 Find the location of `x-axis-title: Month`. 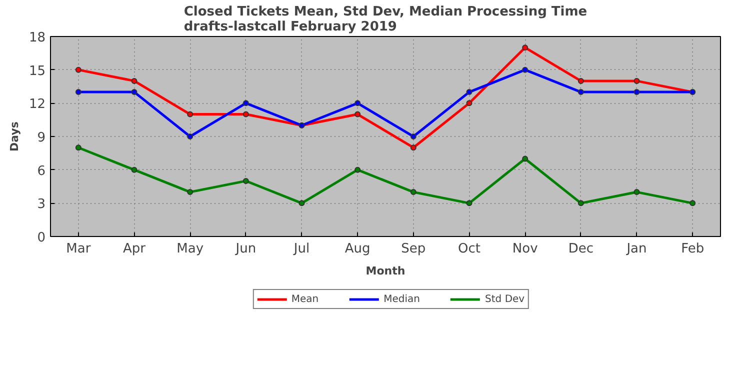

x-axis-title: Month is located at coordinates (386, 271).